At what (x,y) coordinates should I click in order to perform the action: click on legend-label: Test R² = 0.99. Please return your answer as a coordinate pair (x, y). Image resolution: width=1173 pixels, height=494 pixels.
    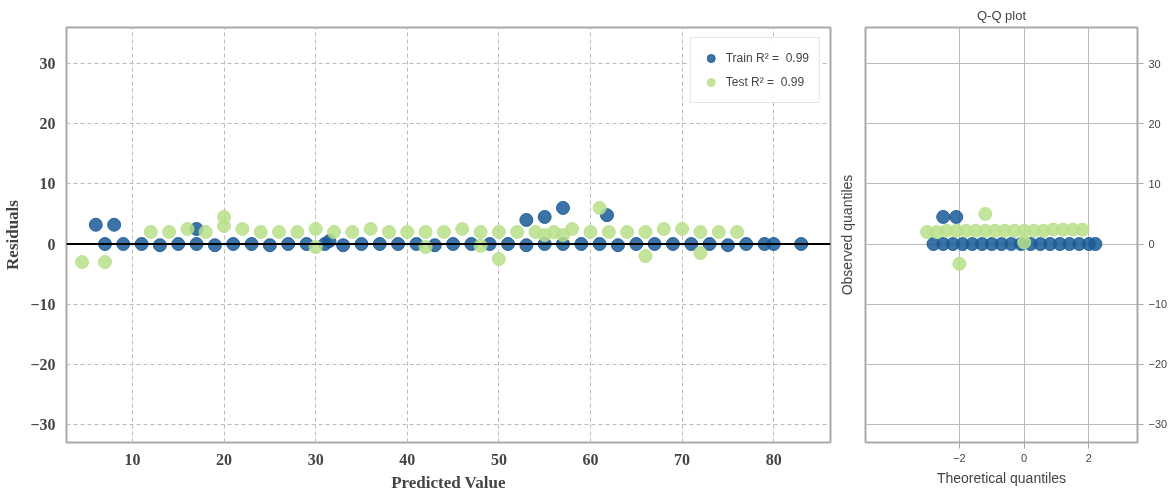
    Looking at the image, I should click on (765, 82).